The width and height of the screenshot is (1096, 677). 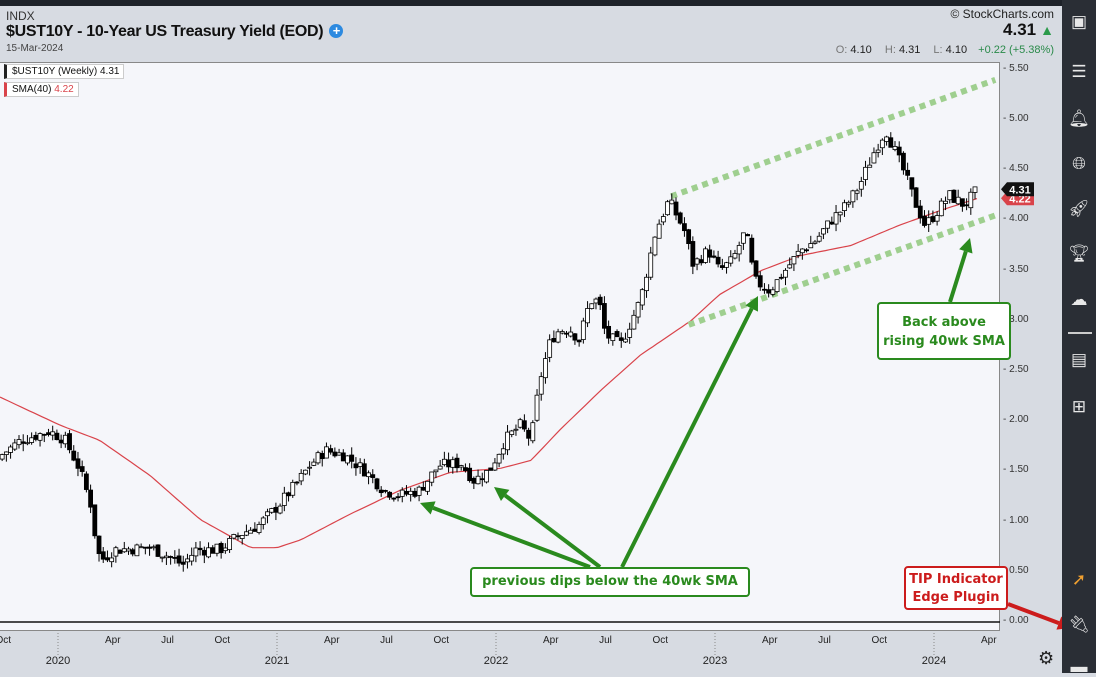 I want to click on sliders-icon: ☰, so click(x=1079, y=71).